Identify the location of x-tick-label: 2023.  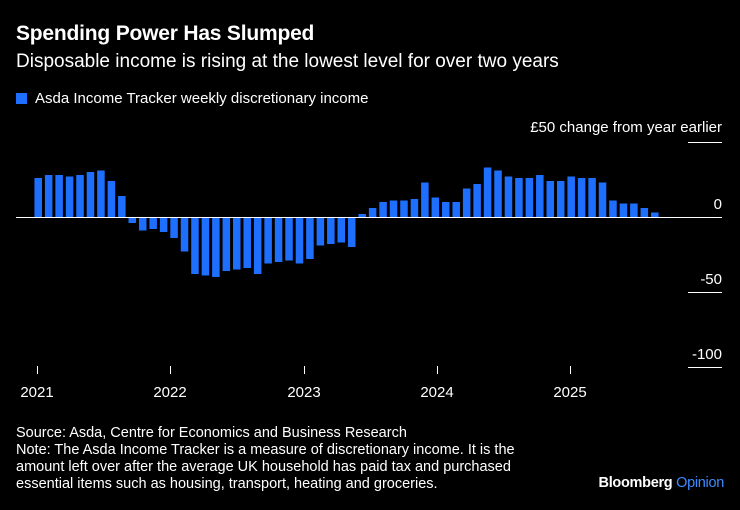
(303, 392).